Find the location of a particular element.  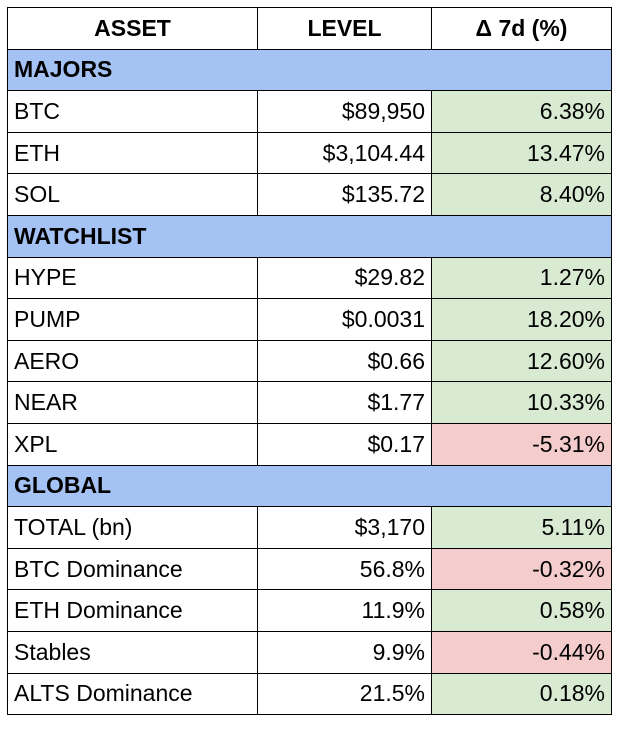

asset-cell: ETH Dominance is located at coordinates (132, 610).